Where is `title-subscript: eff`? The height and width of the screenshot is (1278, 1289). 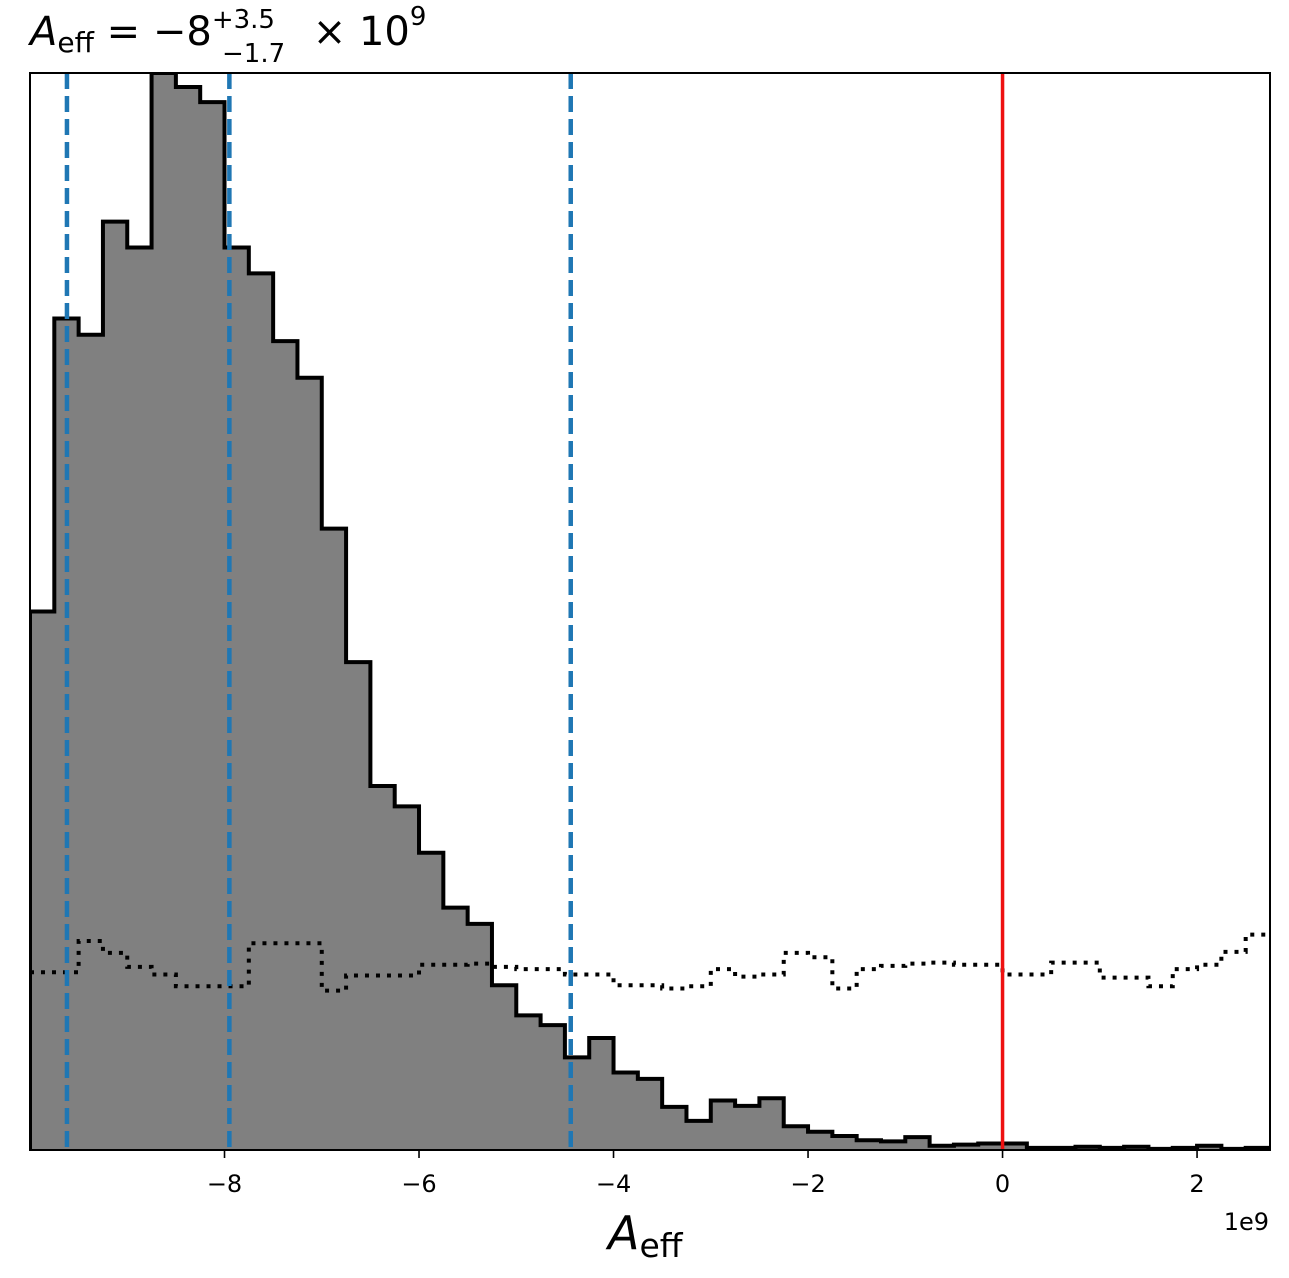 title-subscript: eff is located at coordinates (75, 42).